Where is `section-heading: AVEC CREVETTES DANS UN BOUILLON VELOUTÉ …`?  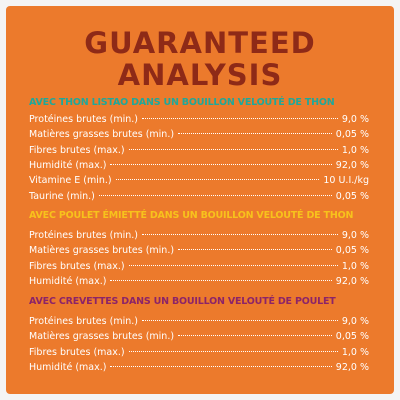
section-heading: AVEC CREVETTES DANS UN BOUILLON VELOUTÉ … is located at coordinates (182, 301).